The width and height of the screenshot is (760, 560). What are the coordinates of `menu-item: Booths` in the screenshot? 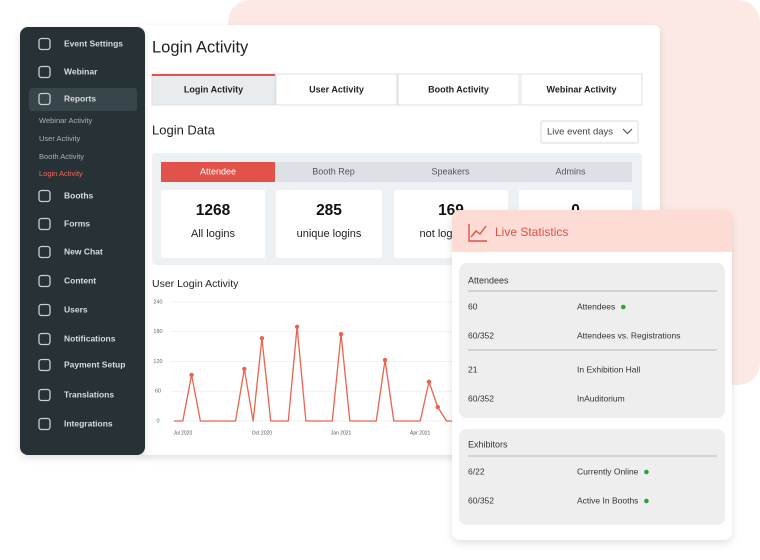 It's located at (79, 195).